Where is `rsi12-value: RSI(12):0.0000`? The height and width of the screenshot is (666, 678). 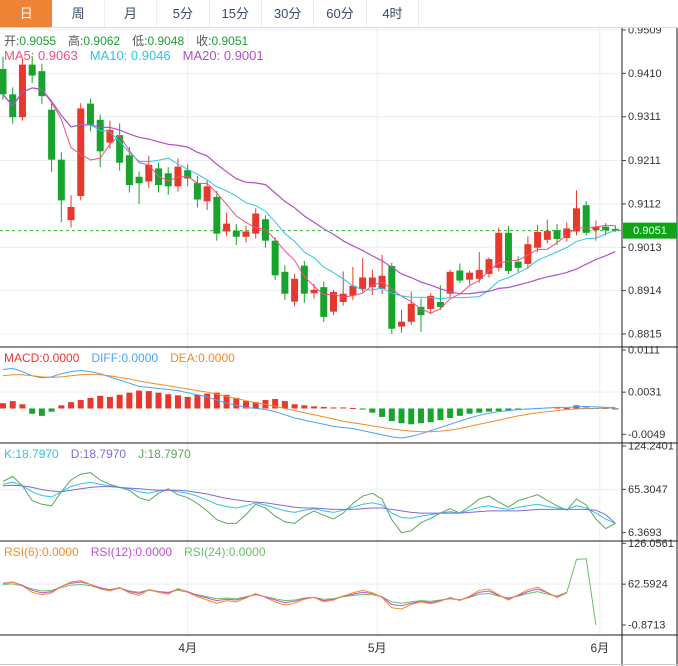
rsi12-value: RSI(12):0.0000 is located at coordinates (131, 552).